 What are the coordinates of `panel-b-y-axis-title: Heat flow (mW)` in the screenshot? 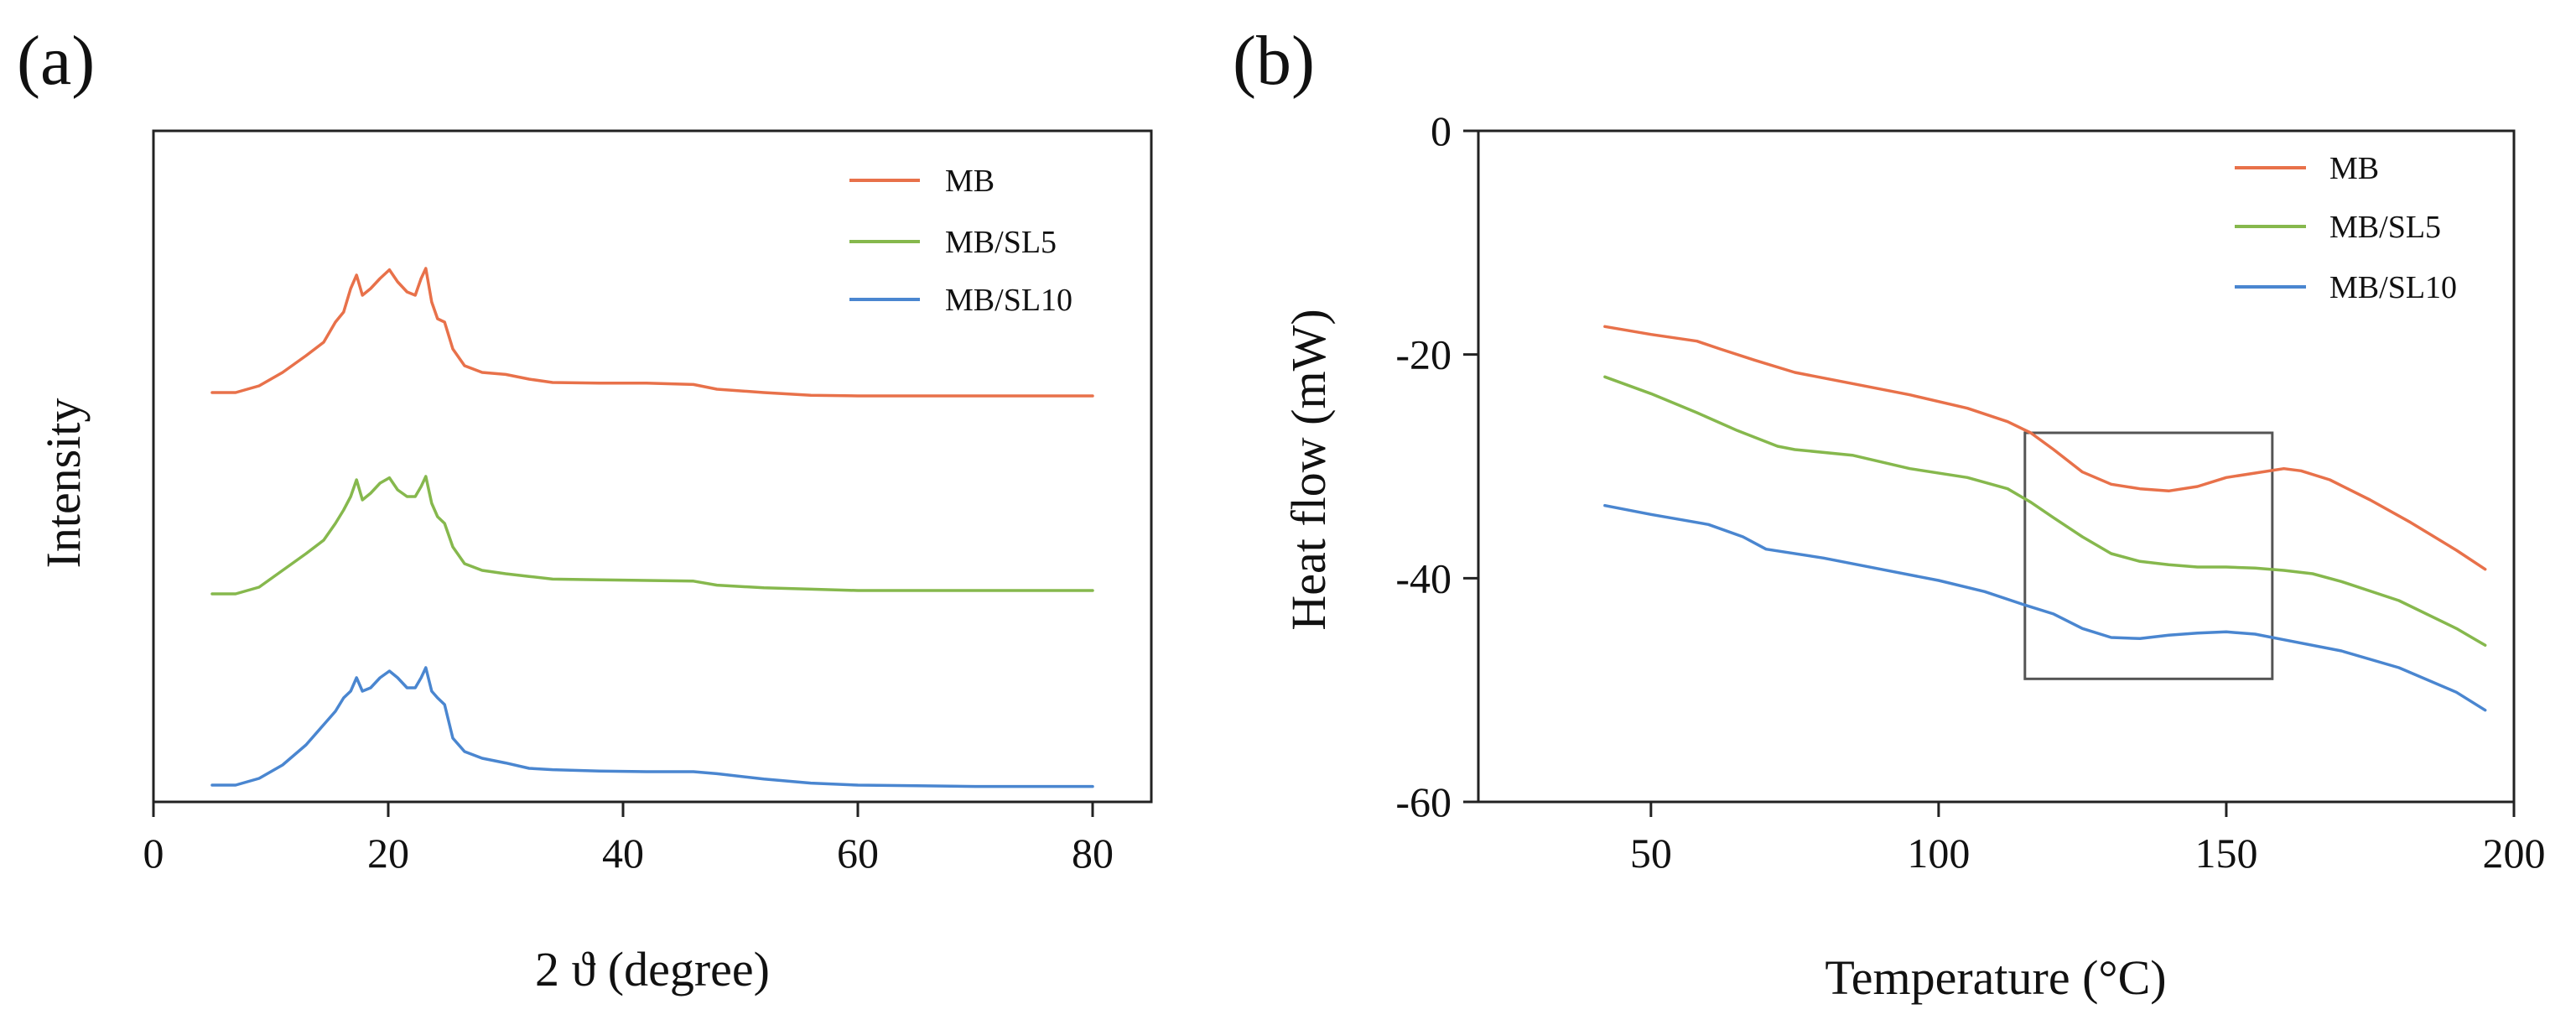 It's located at (1308, 469).